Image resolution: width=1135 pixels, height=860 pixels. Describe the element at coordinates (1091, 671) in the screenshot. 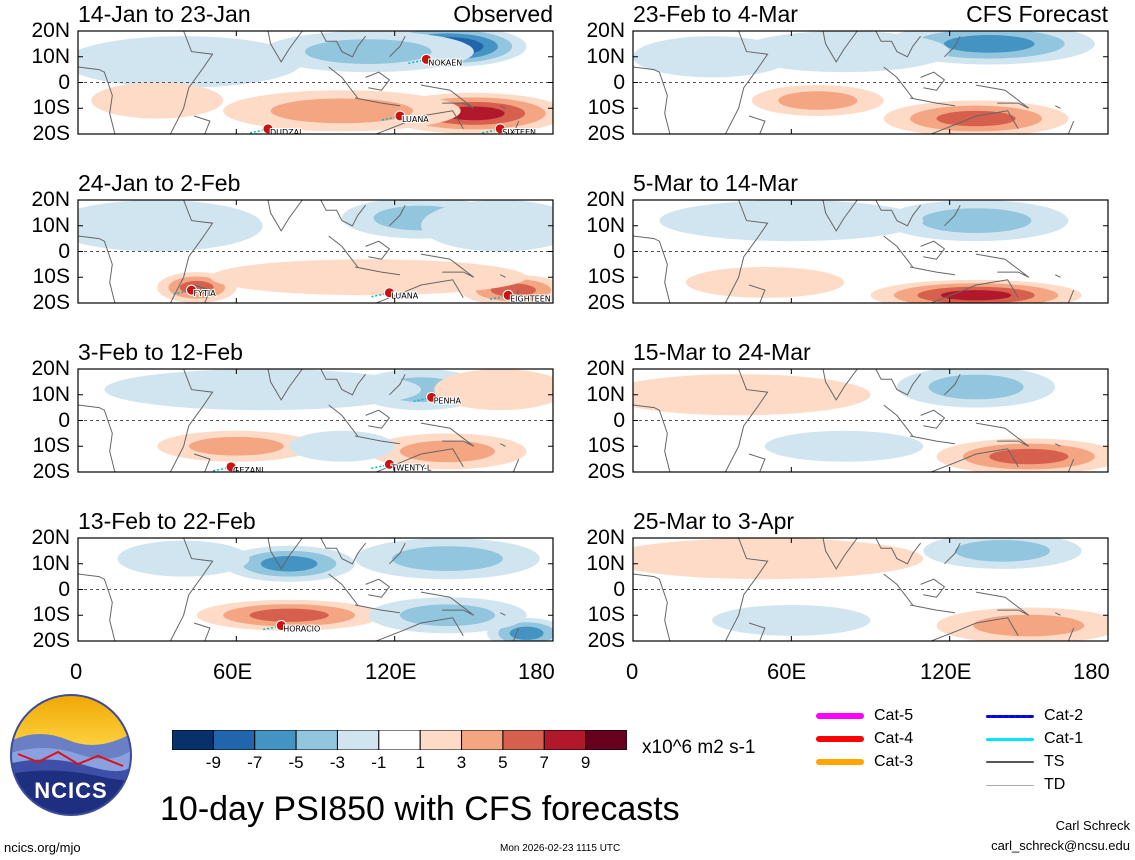

I see `x-tick-right-180: 180` at that location.